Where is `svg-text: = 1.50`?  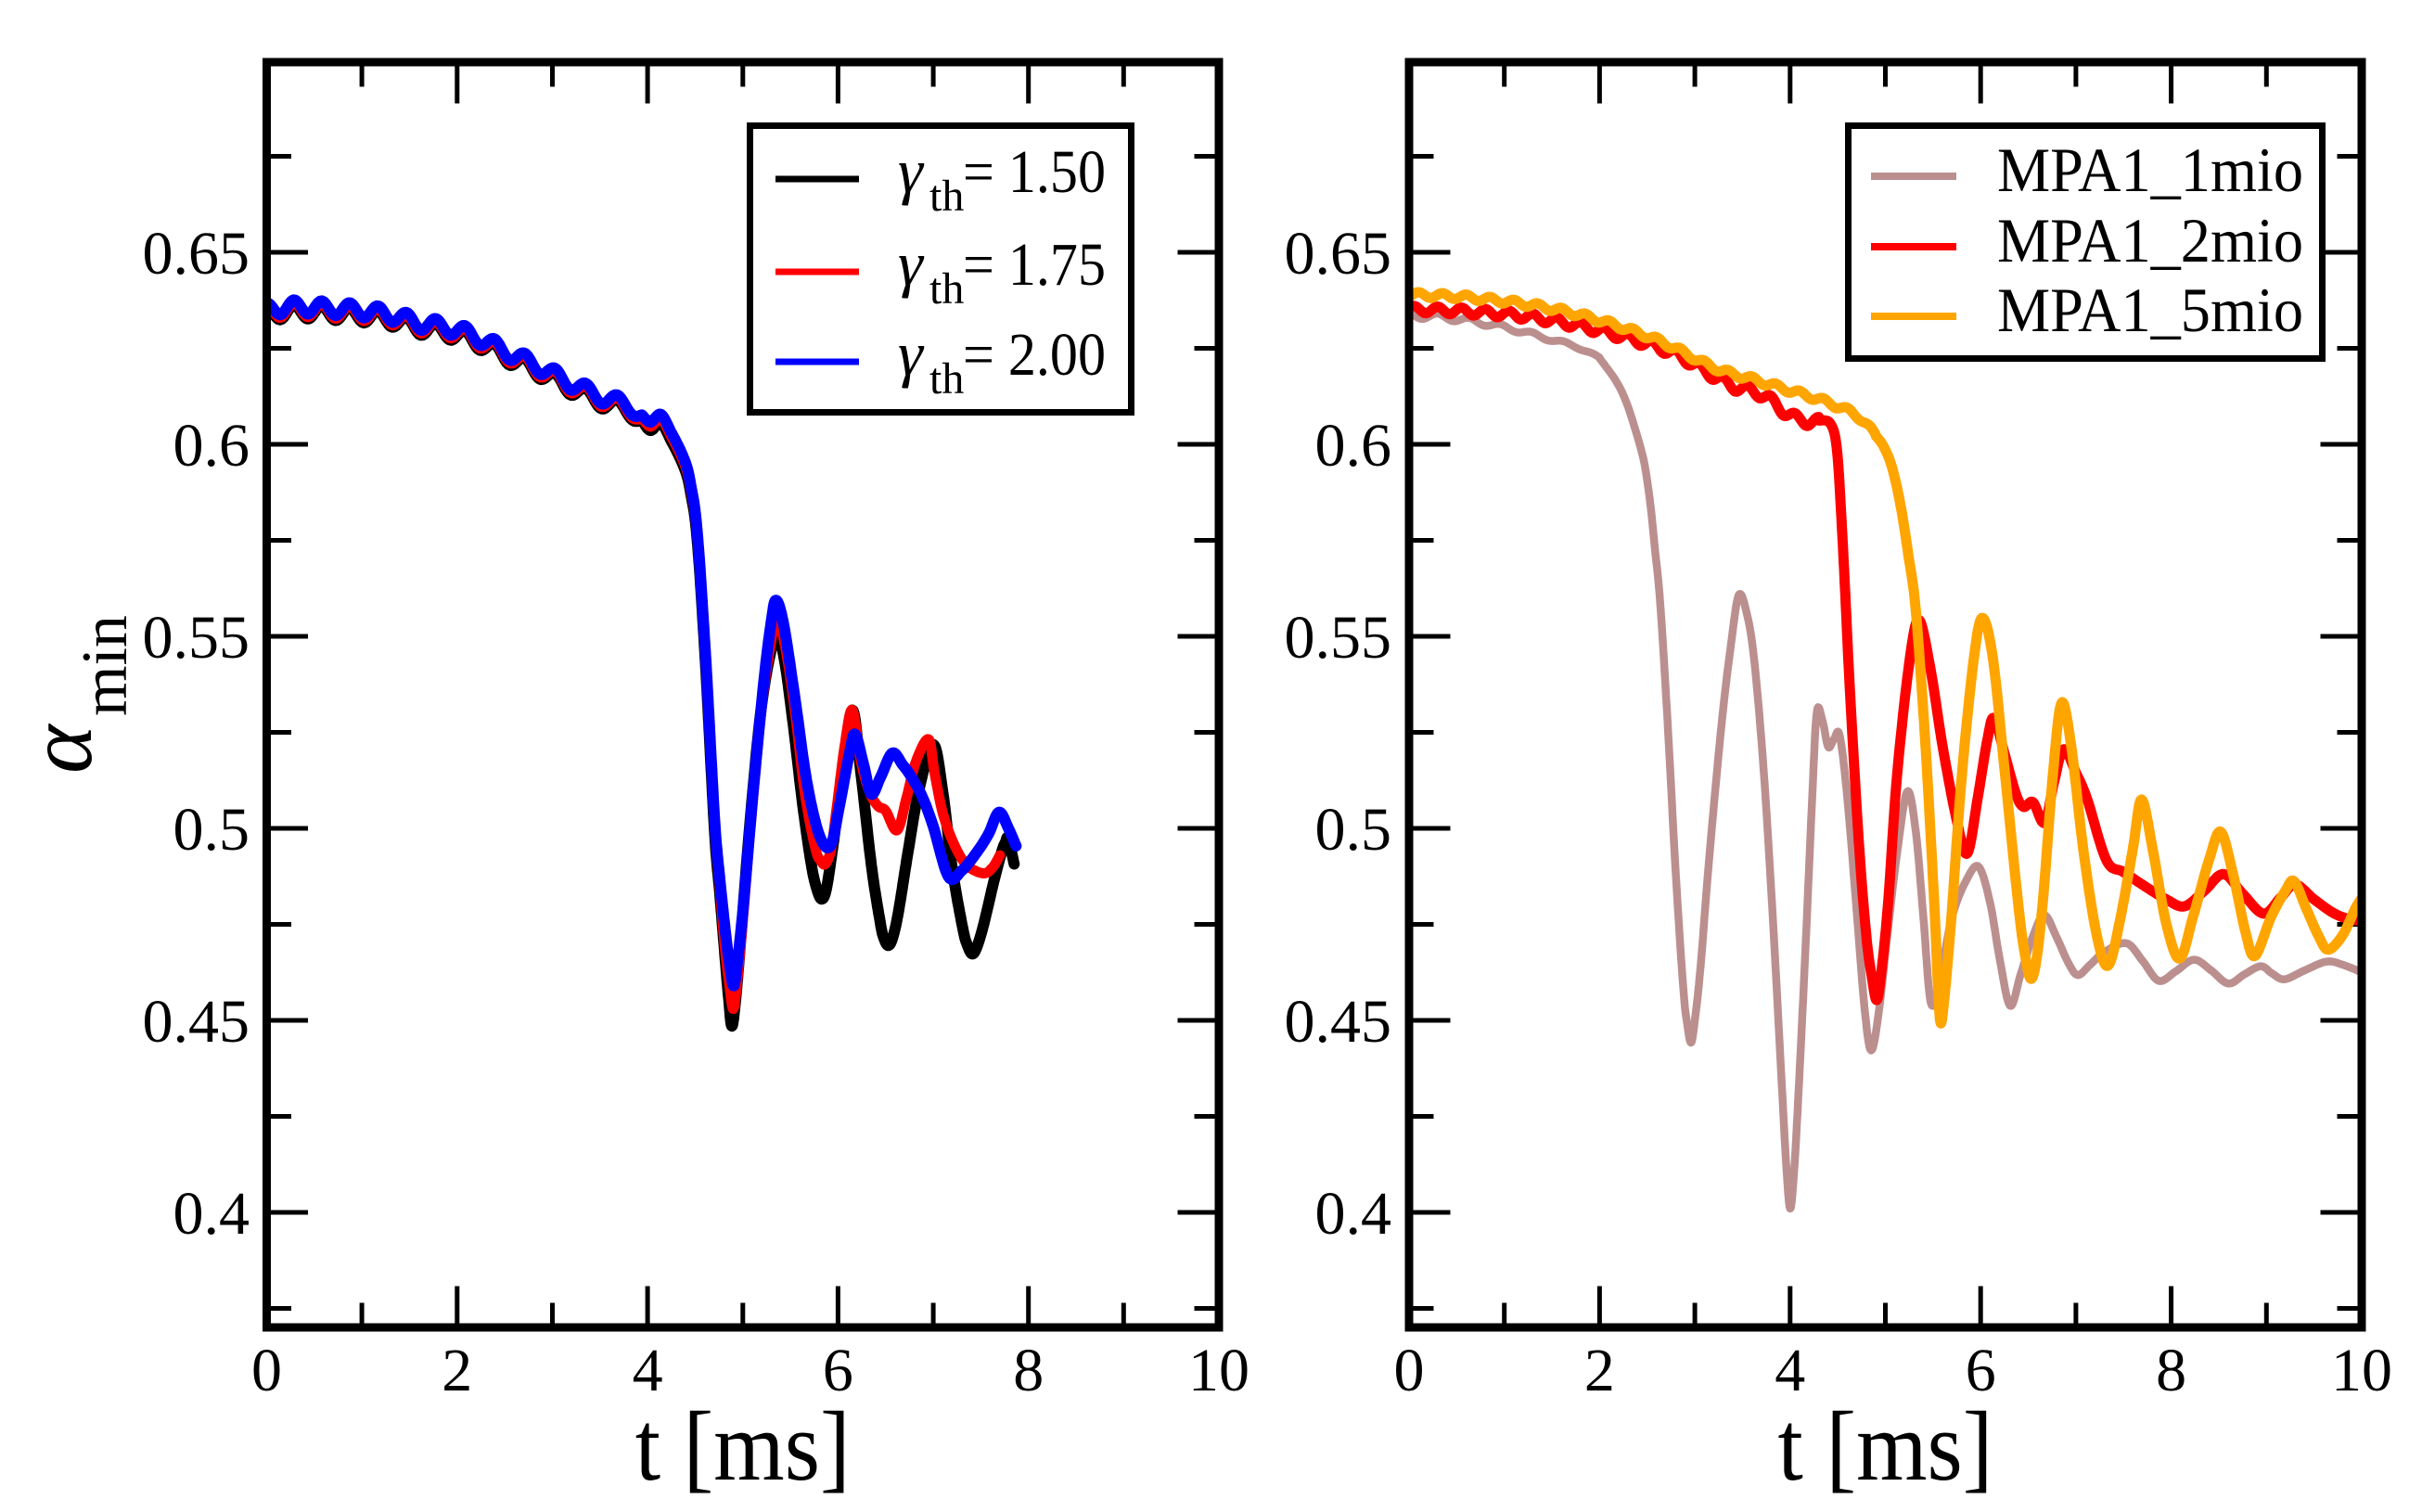
svg-text: = 1.50 is located at coordinates (1034, 172).